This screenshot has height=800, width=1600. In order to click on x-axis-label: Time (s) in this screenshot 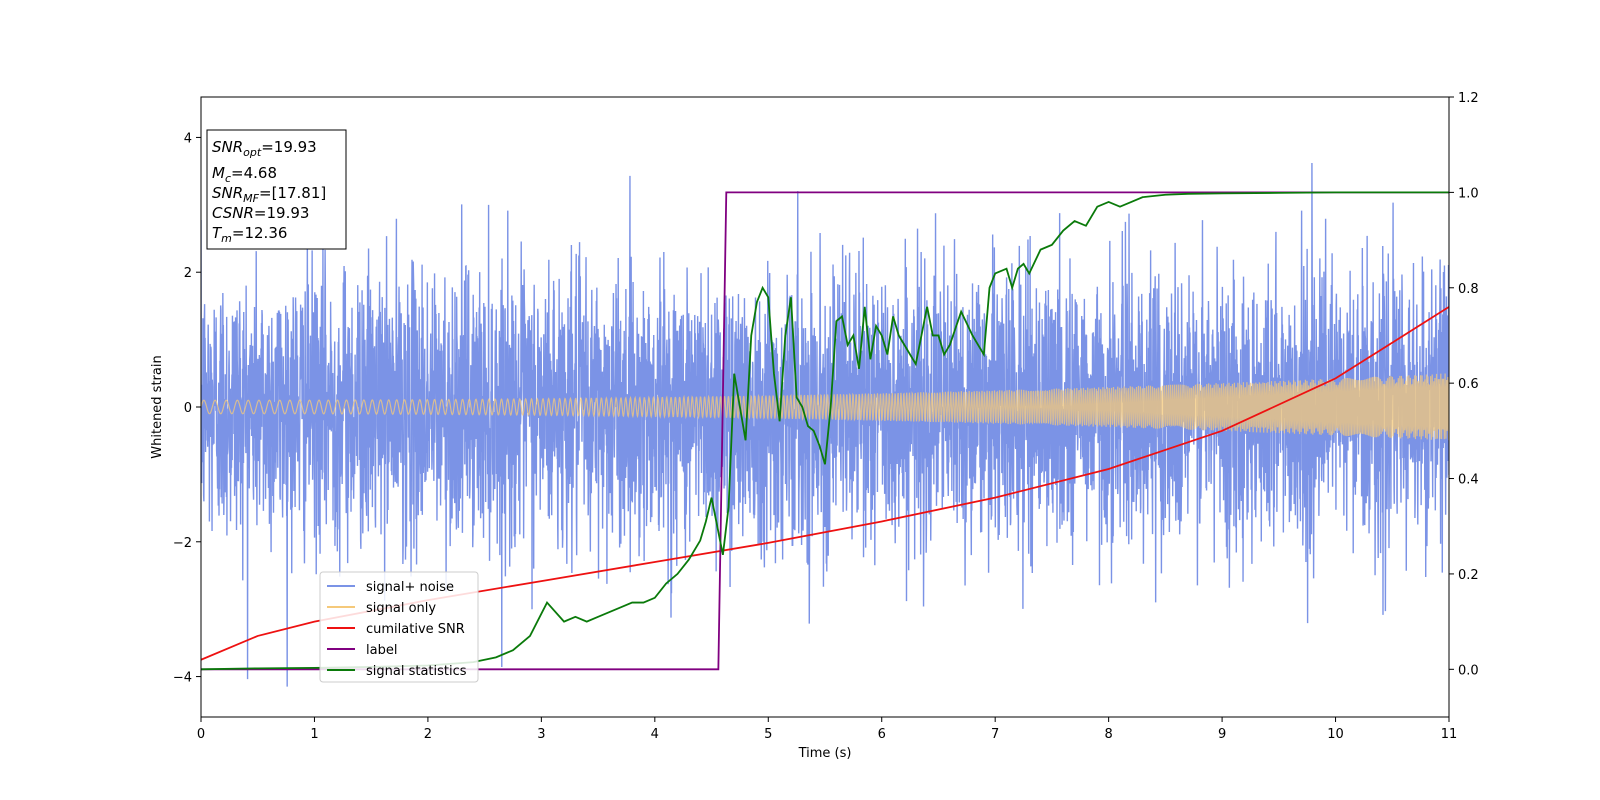, I will do `click(825, 753)`.